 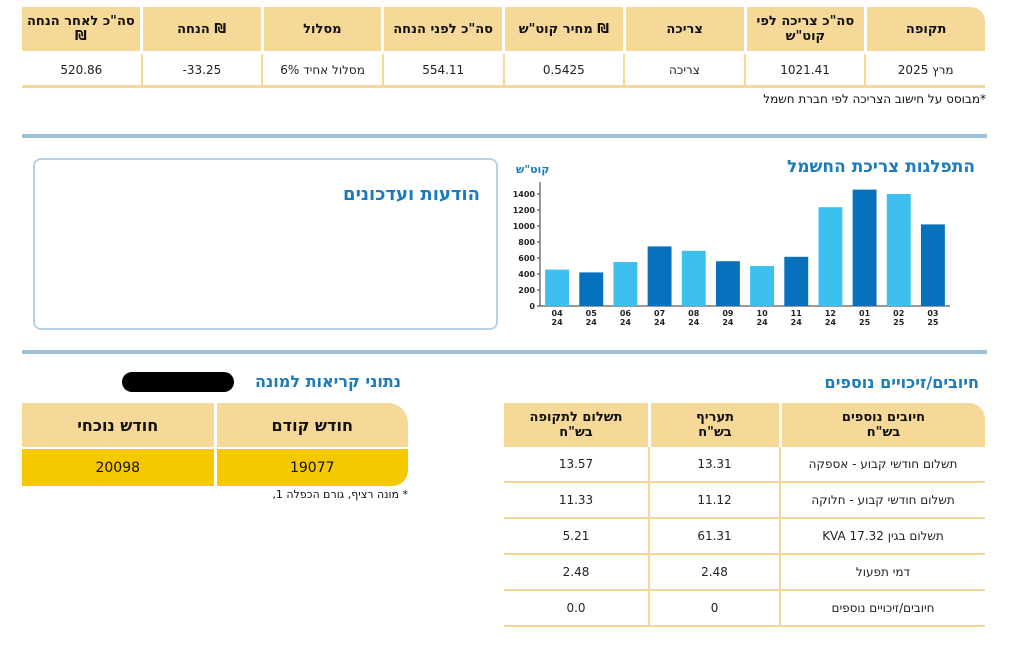 I want to click on meter-values-row: 19077 20098, so click(x=215, y=467).